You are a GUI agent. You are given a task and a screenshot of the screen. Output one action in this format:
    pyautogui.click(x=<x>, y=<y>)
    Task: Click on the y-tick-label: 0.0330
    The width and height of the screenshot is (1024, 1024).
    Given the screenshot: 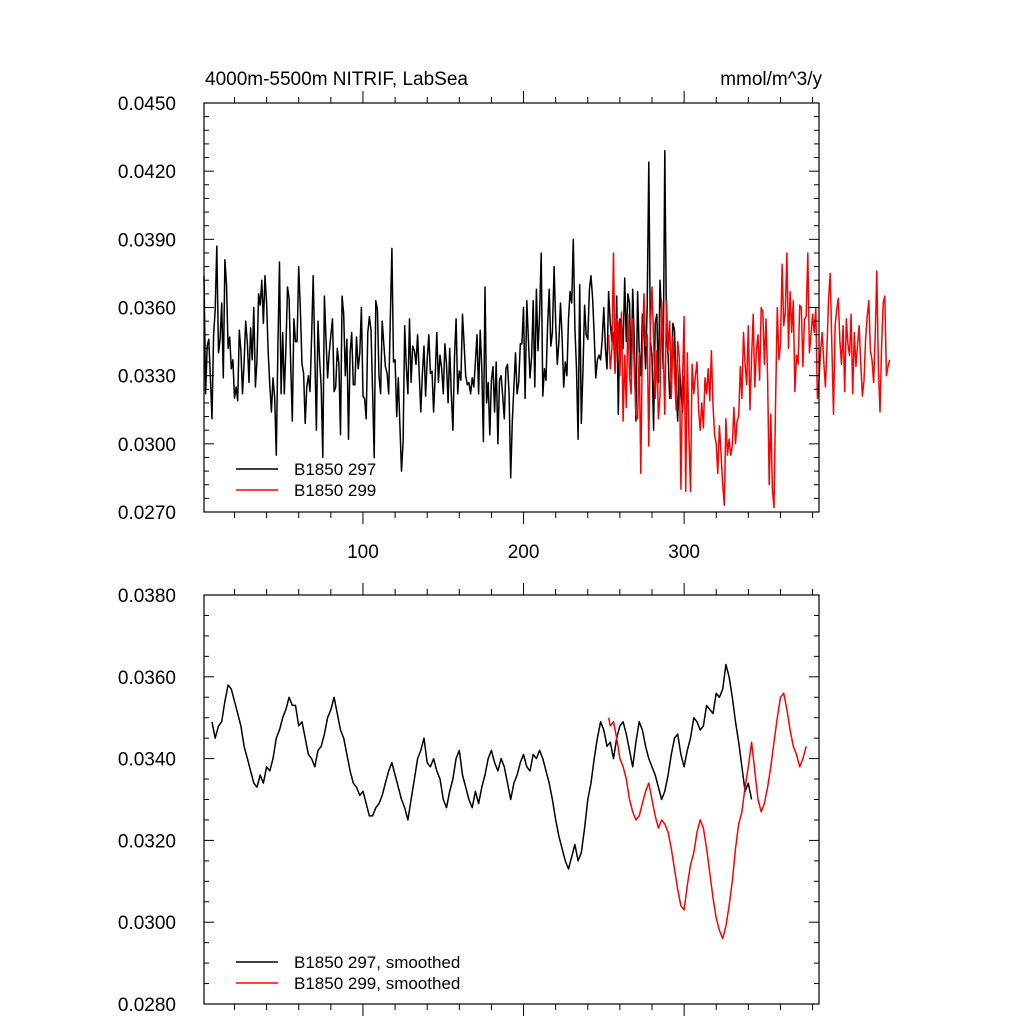 What is the action you would take?
    pyautogui.click(x=147, y=377)
    